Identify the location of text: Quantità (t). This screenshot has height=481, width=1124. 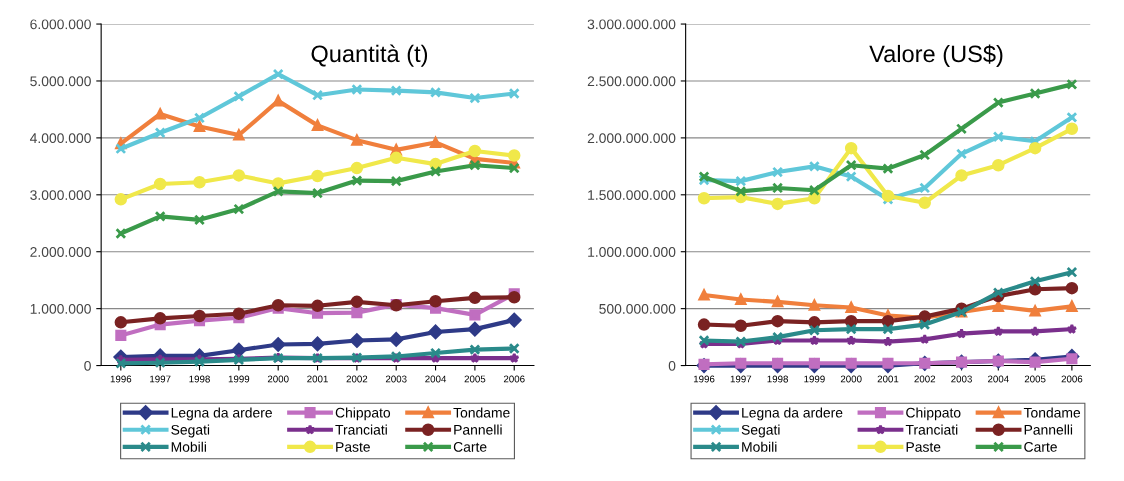
(369, 55).